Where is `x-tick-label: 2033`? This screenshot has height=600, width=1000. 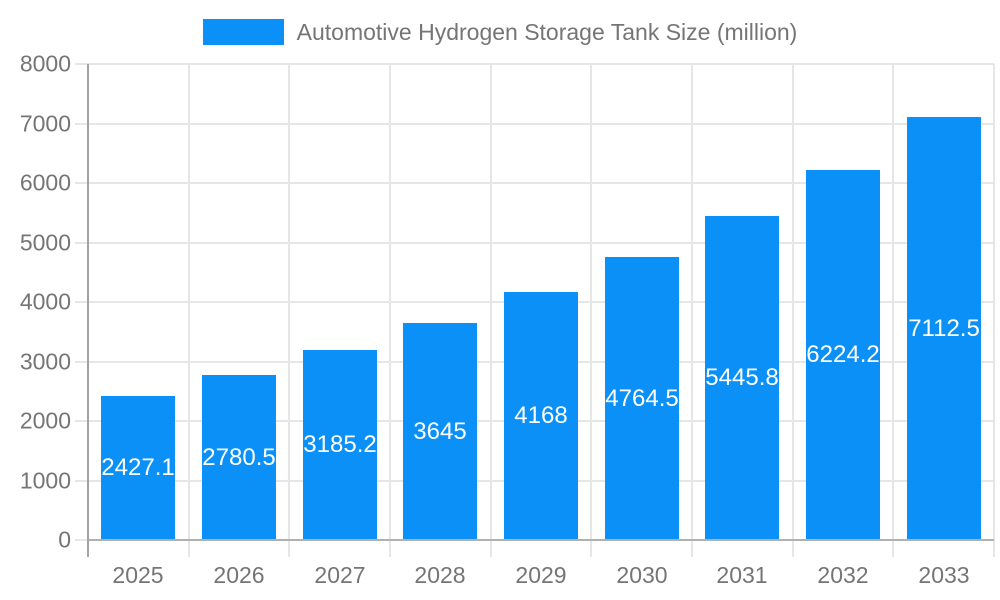
x-tick-label: 2033 is located at coordinates (944, 575).